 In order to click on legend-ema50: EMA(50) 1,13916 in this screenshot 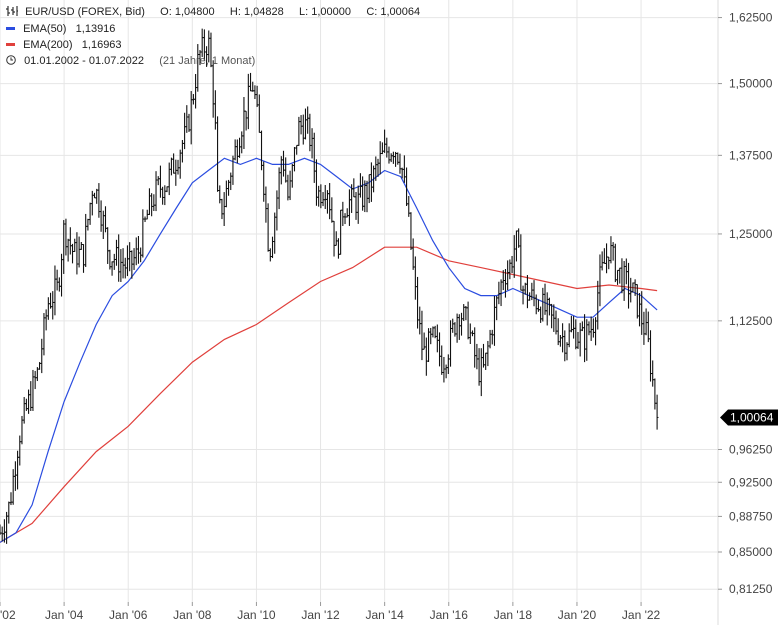, I will do `click(60, 29)`.